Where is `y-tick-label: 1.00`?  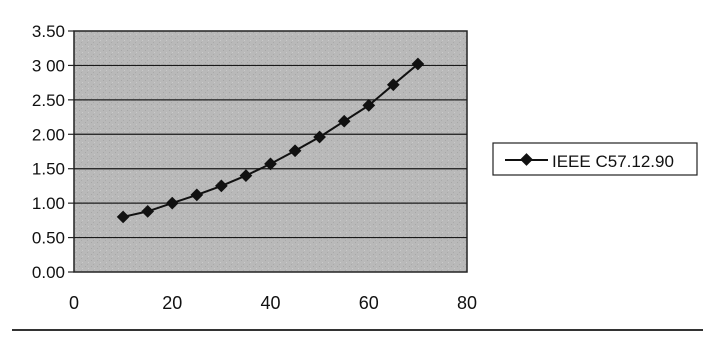 y-tick-label: 1.00 is located at coordinates (48, 203).